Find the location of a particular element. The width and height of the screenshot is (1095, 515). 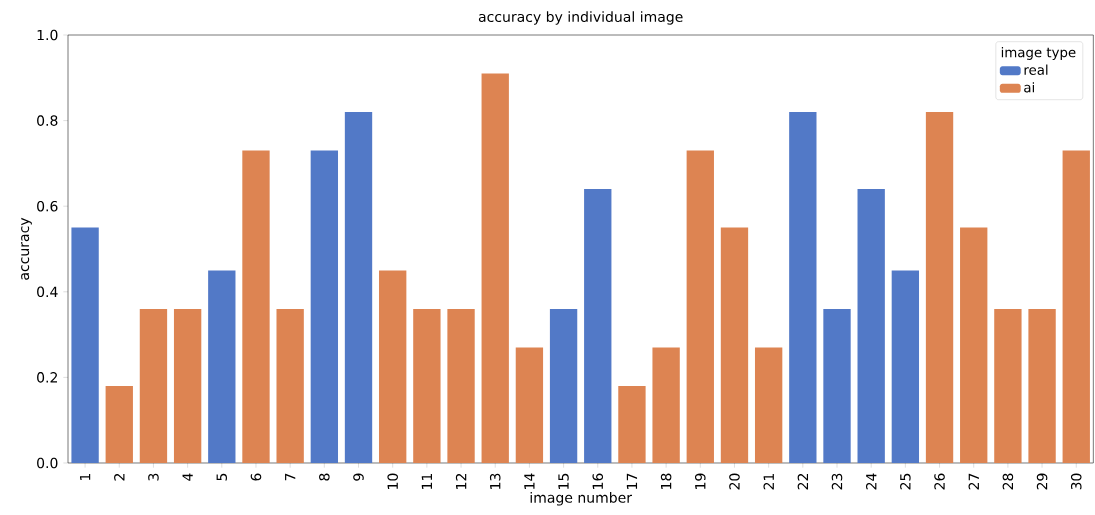

x-tick-label: 23 is located at coordinates (837, 481).